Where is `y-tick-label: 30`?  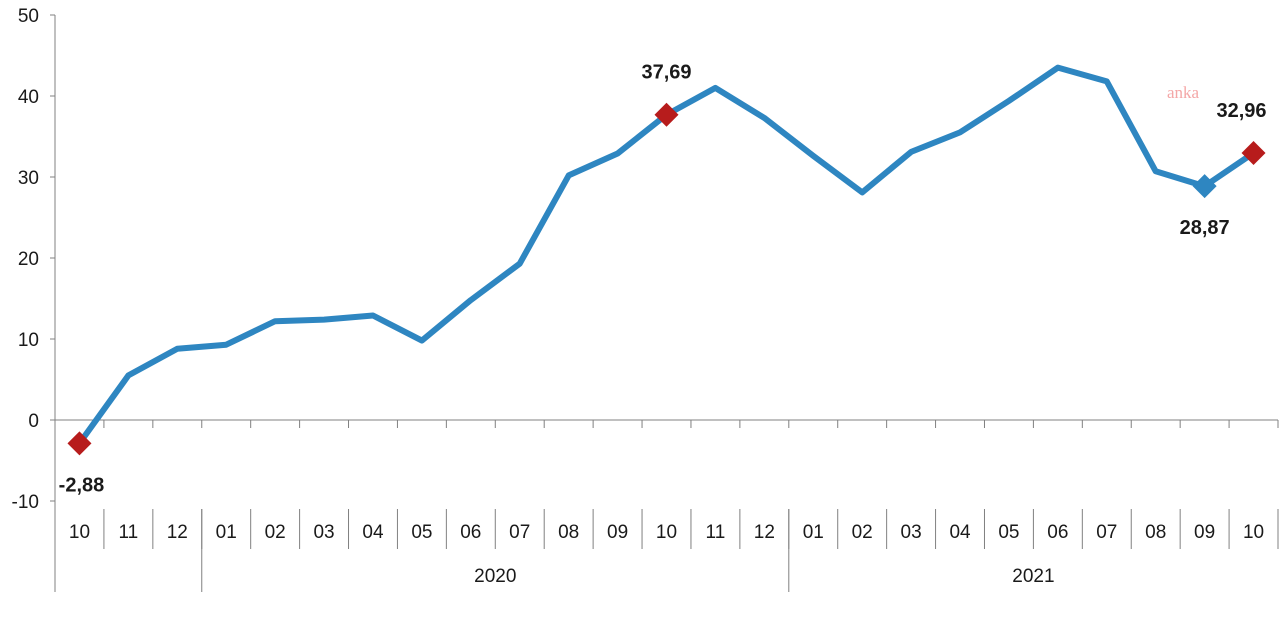
y-tick-label: 30 is located at coordinates (28, 178).